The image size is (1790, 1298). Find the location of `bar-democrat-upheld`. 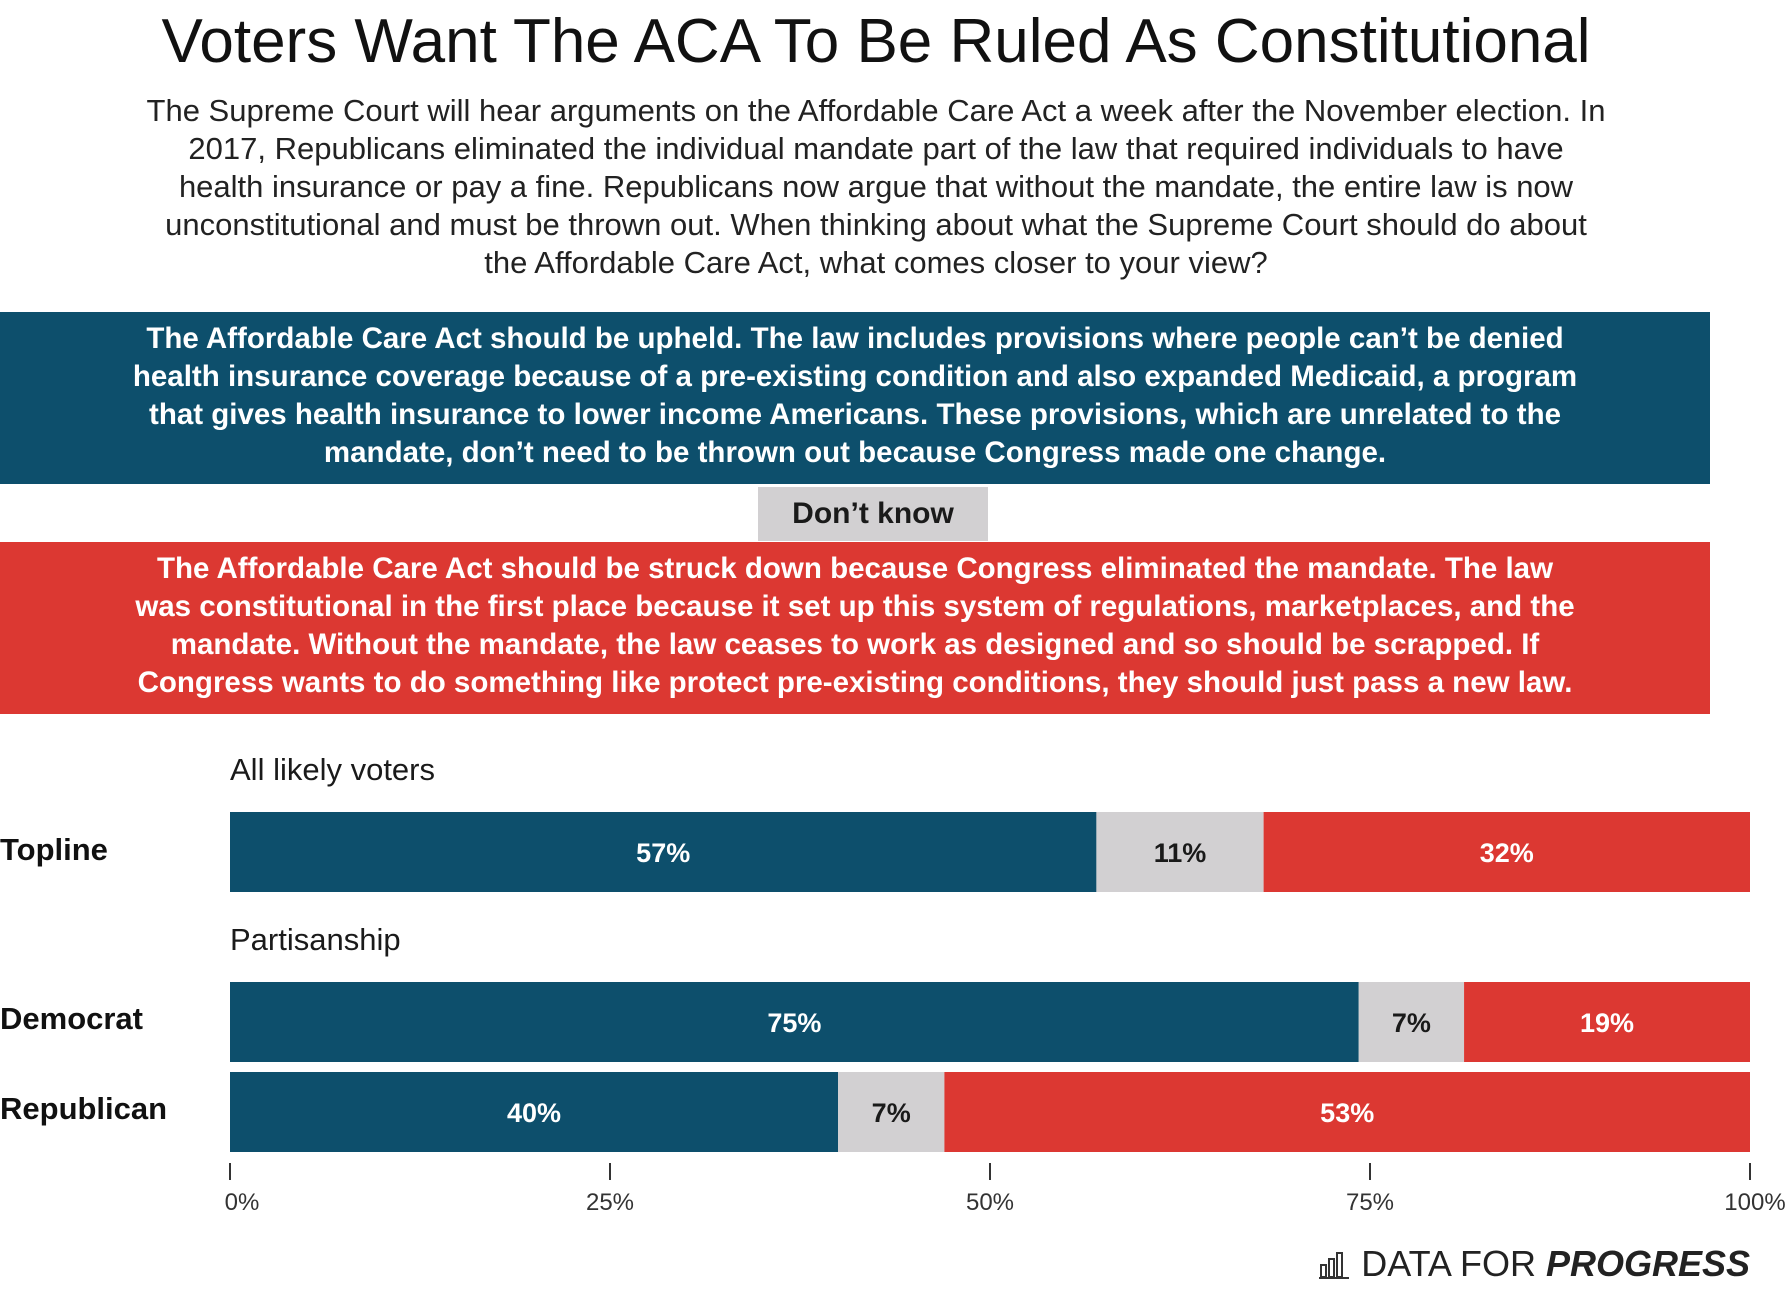

bar-democrat-upheld is located at coordinates (794, 1022).